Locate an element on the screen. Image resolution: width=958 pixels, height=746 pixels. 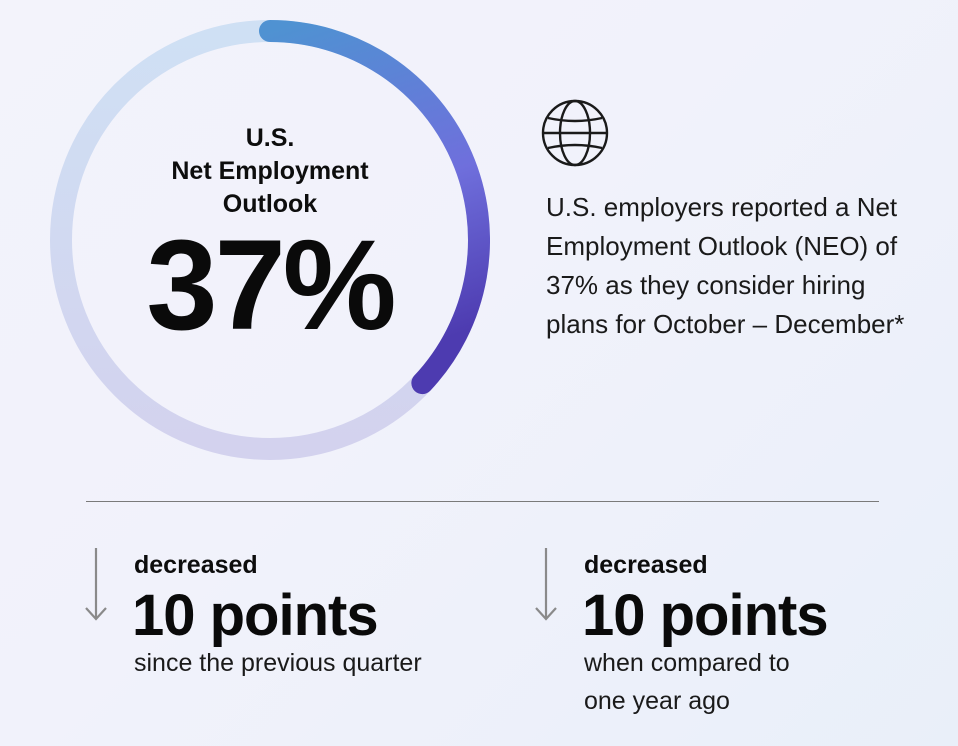
gauge-title-line: U.S. is located at coordinates (270, 138).